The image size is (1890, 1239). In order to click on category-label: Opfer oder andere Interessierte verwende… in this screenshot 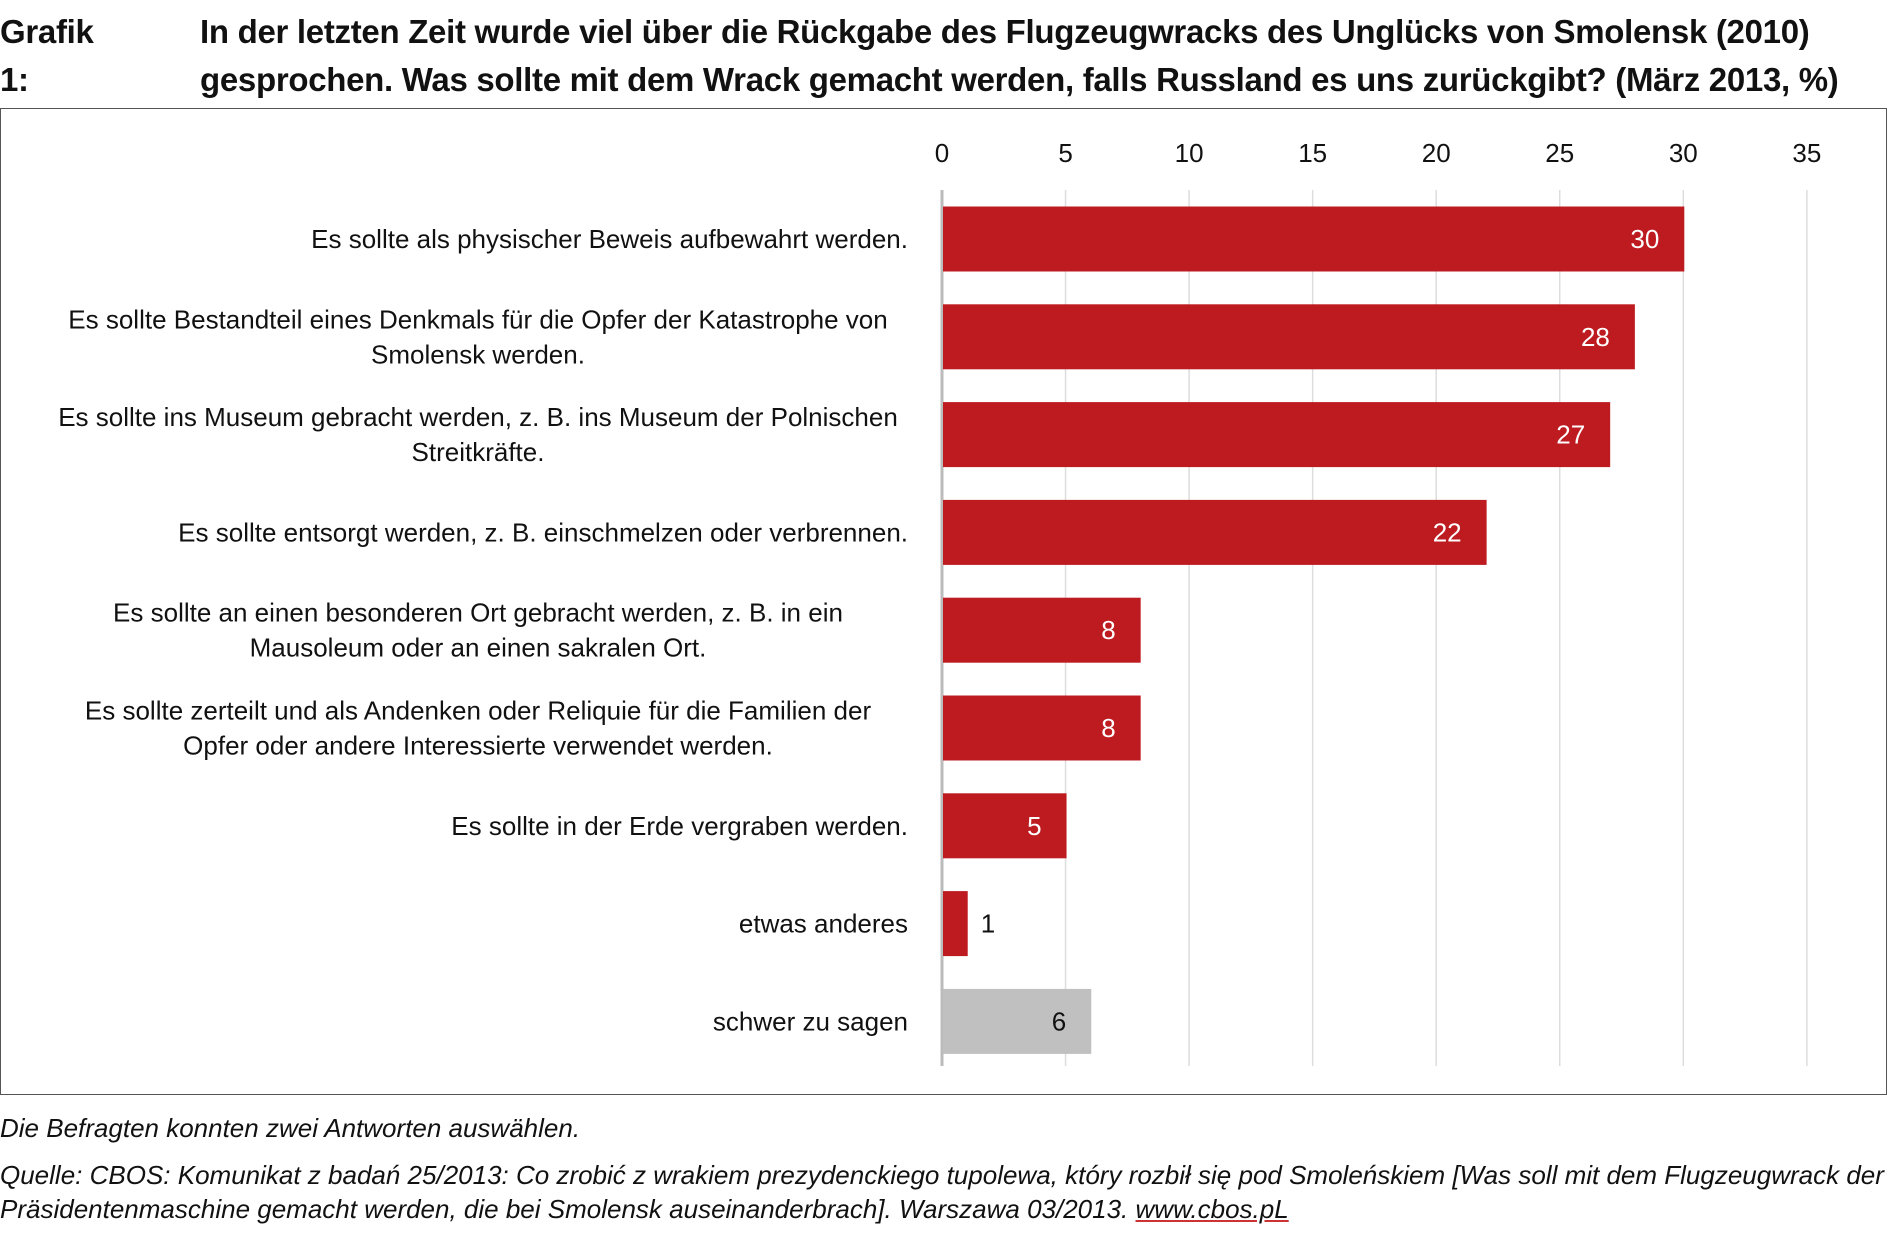, I will do `click(478, 746)`.